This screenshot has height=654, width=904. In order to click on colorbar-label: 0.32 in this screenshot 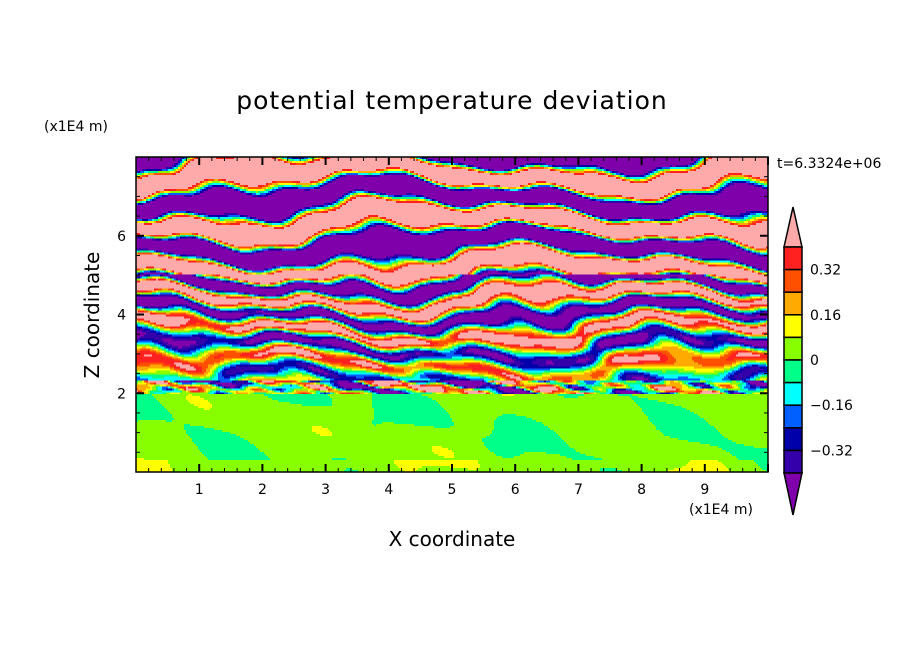, I will do `click(825, 271)`.